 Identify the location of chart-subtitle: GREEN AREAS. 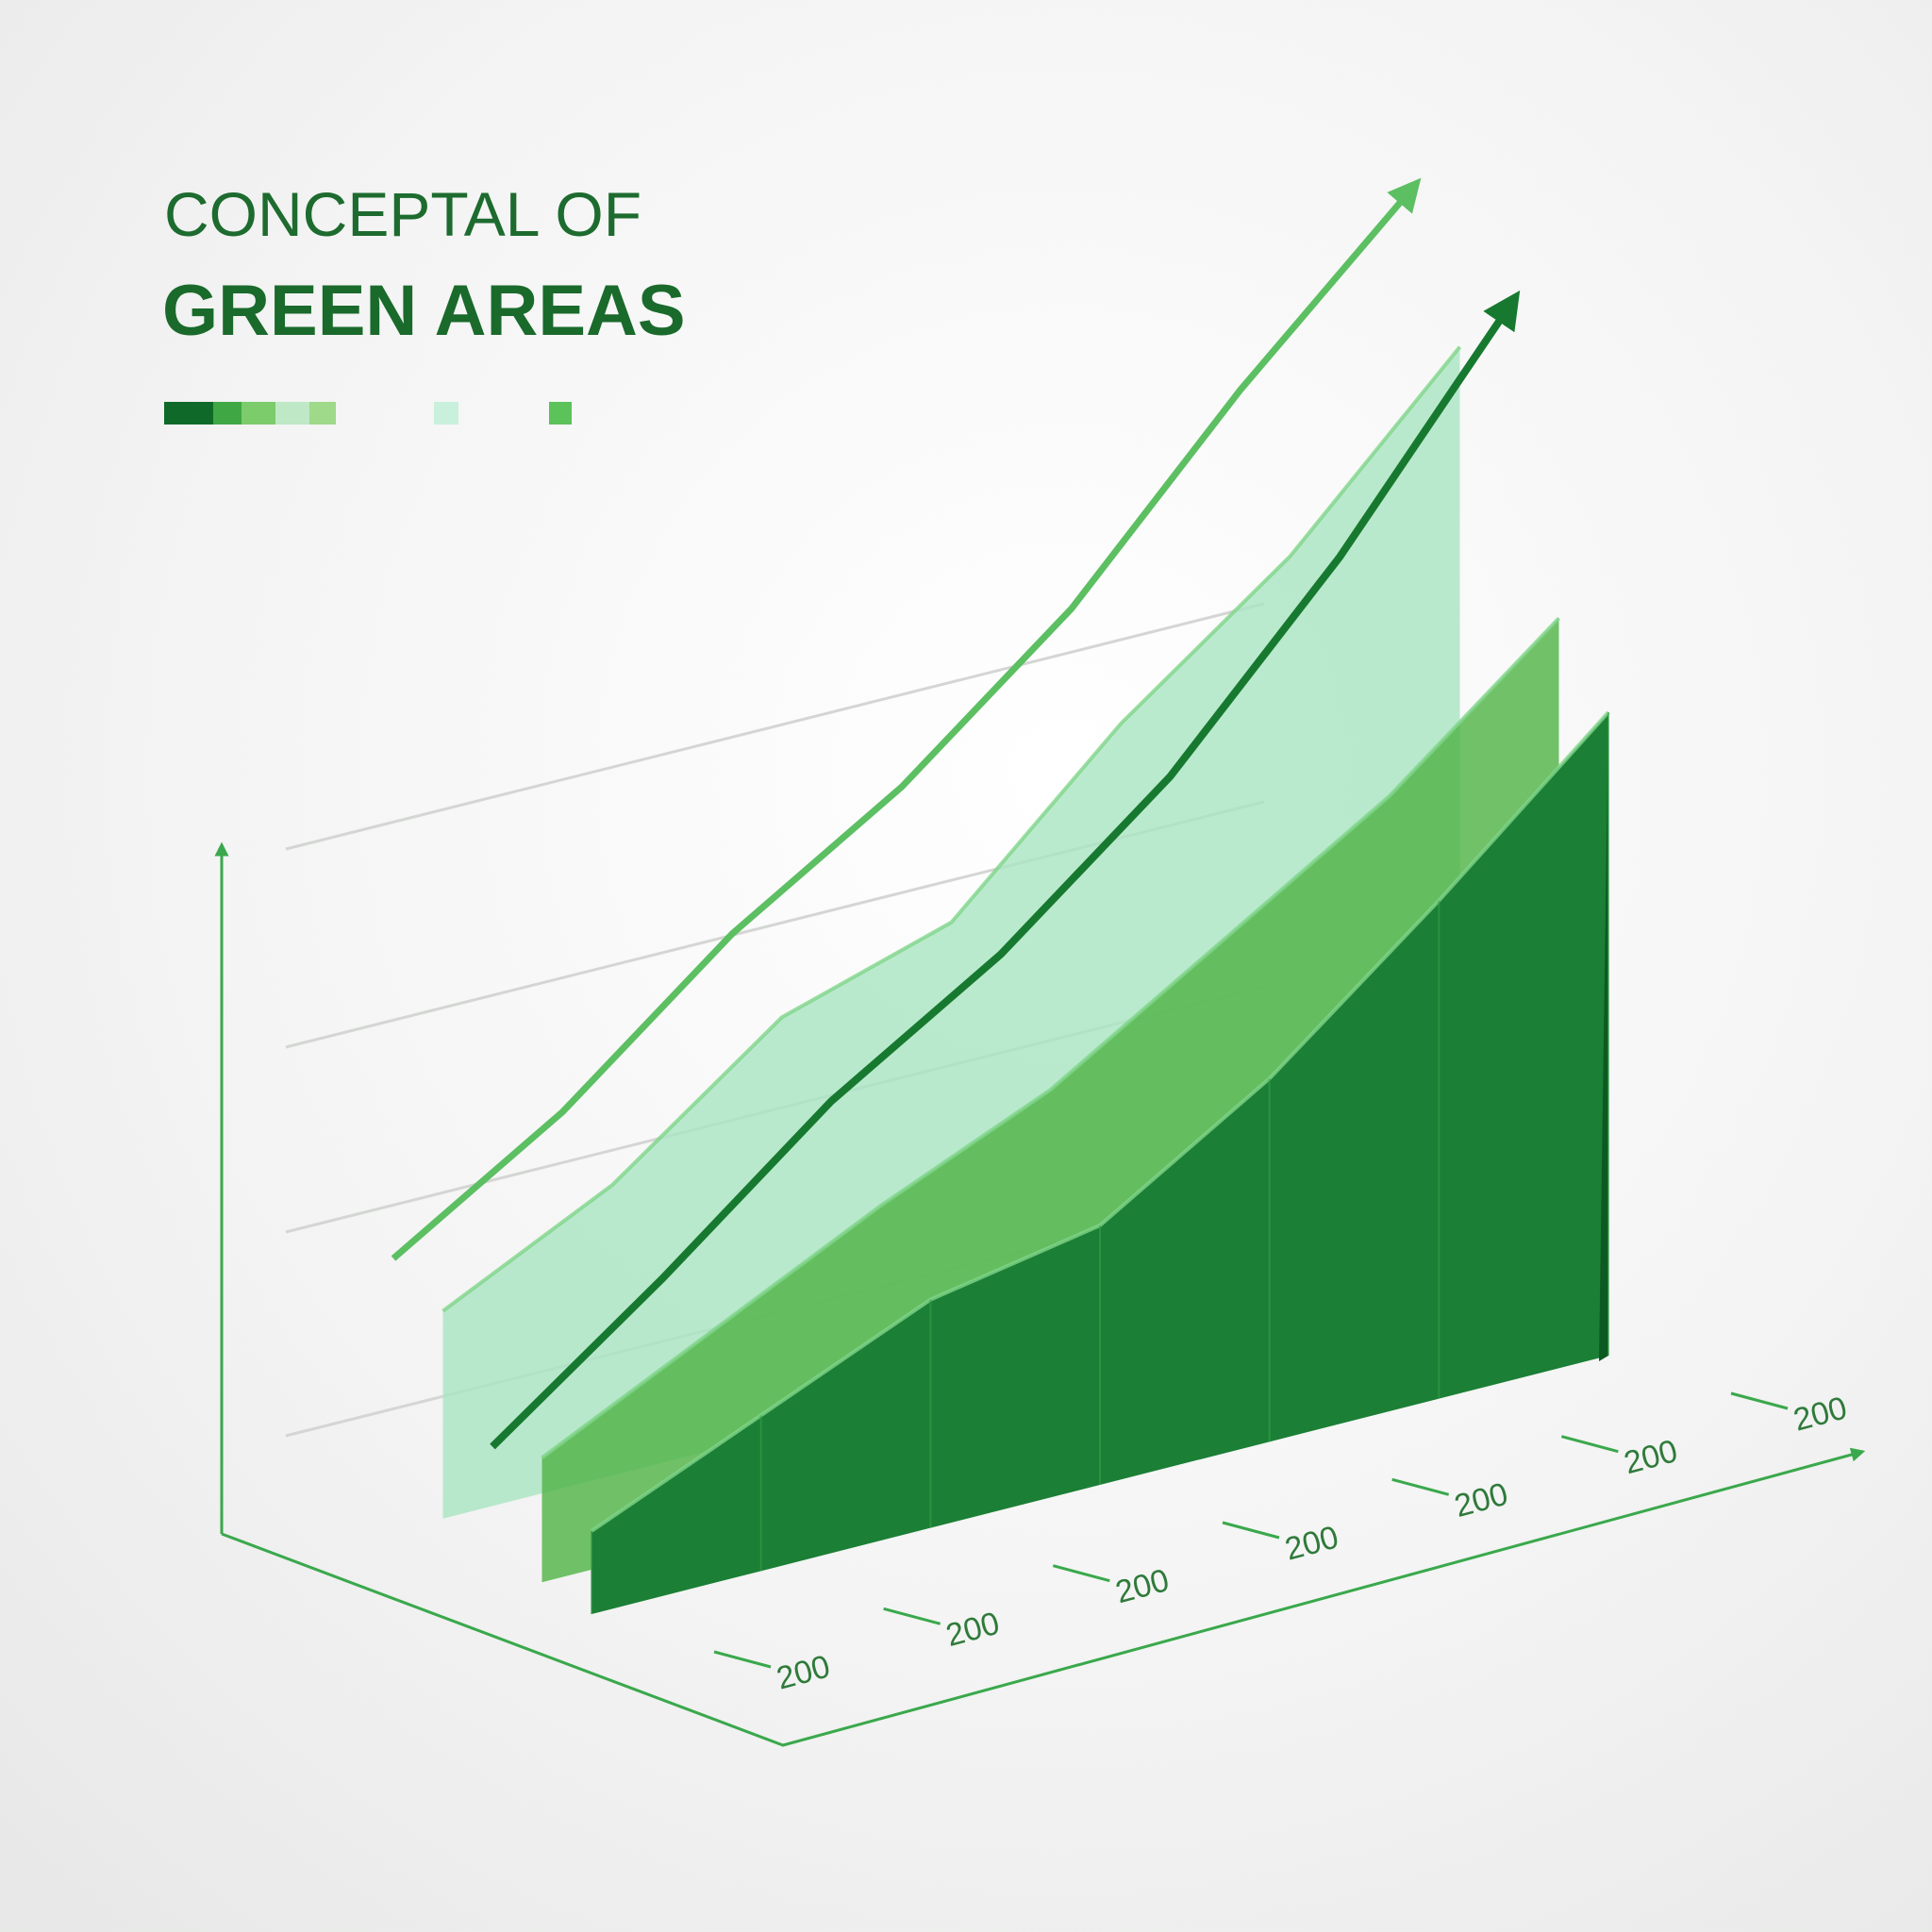
(424, 311).